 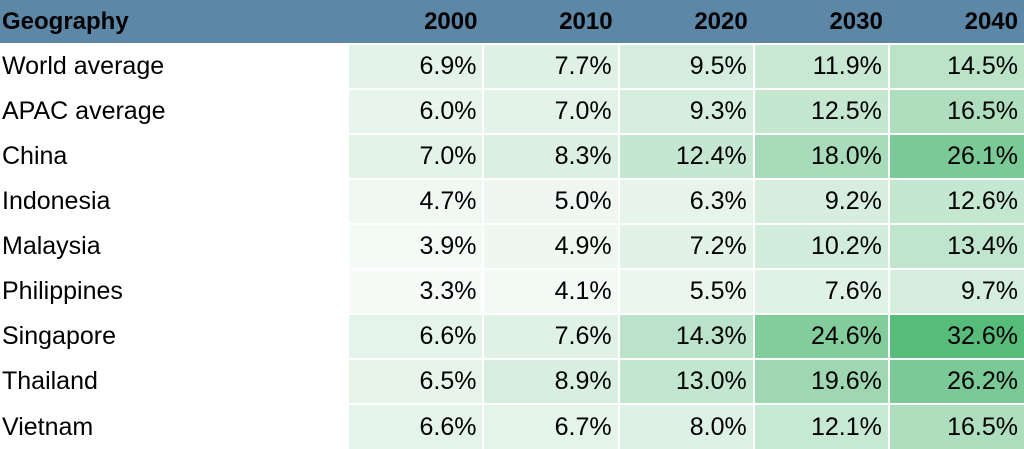 I want to click on table-row: World average 6.9% 7.7% 9.5% 11.9% 14.5%, so click(x=512, y=66).